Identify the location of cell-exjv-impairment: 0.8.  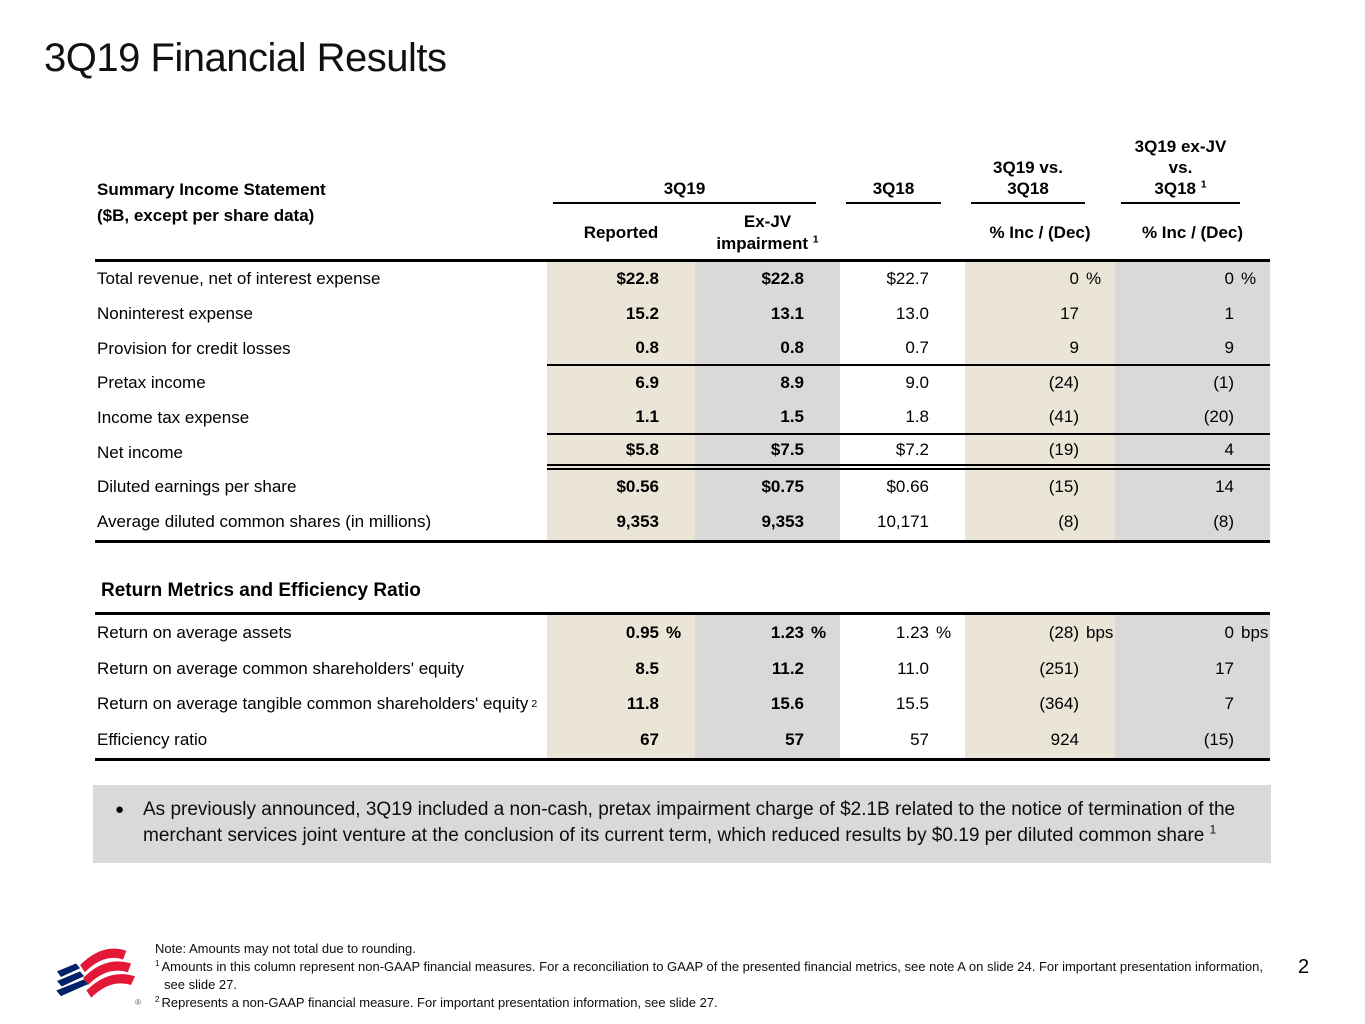
(767, 349).